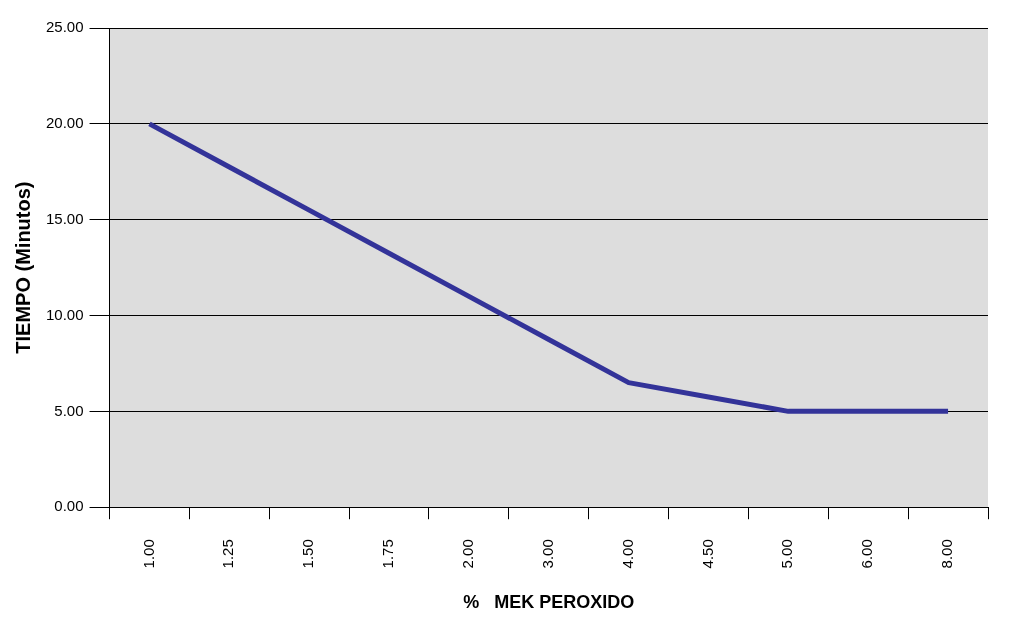 The image size is (1019, 628). I want to click on y-axis-title: TIEMPO (Minutos), so click(22, 267).